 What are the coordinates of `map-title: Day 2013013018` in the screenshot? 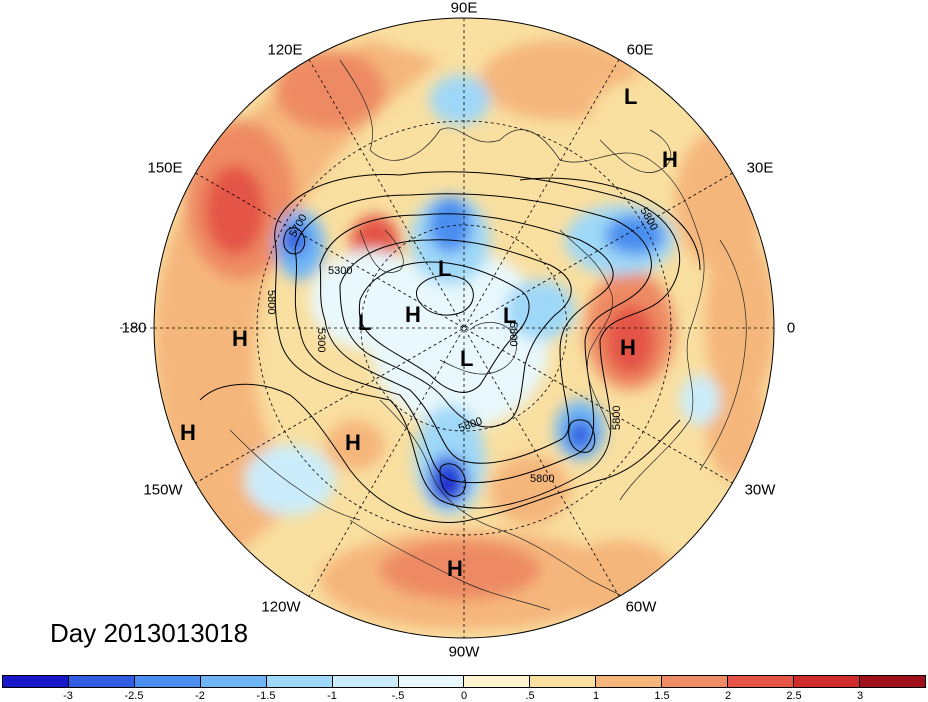 It's located at (149, 633).